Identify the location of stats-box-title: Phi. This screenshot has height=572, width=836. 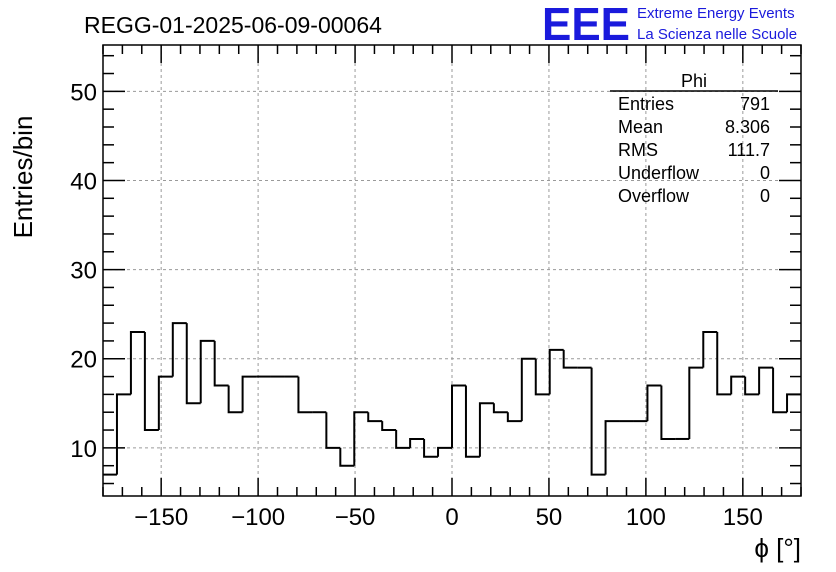
(694, 81).